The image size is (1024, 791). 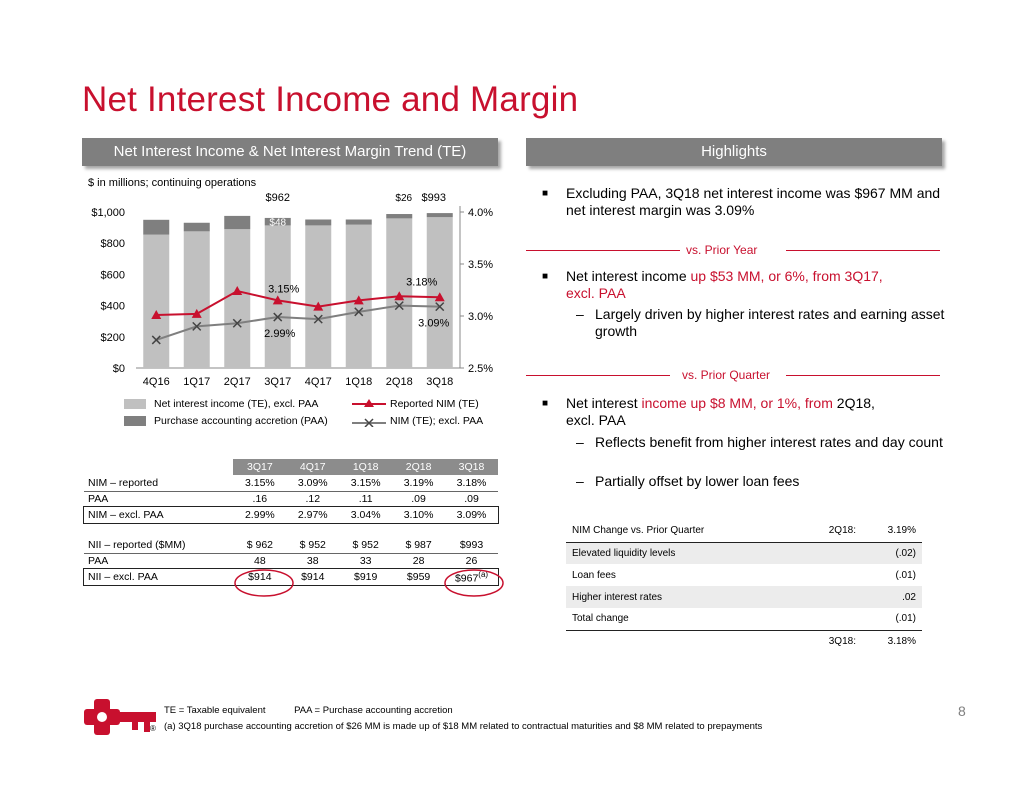 What do you see at coordinates (403, 198) in the screenshot?
I see `data-label-26: $26` at bounding box center [403, 198].